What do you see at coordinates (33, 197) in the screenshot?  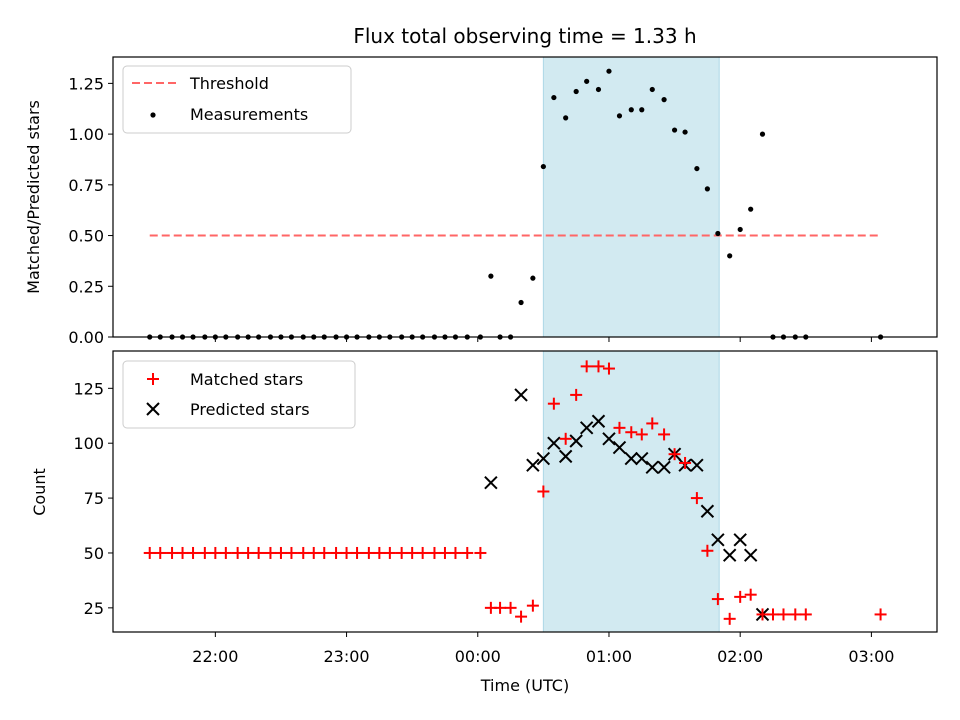 I see `top-y-axis-label: Matched/Predicted stars` at bounding box center [33, 197].